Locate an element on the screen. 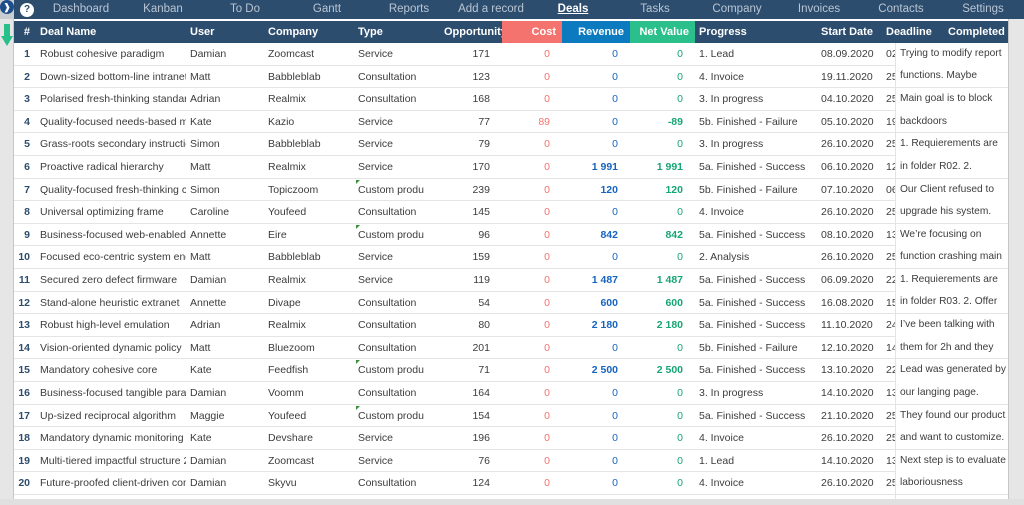  cell-deal-name: Business-focused web-enabled core is located at coordinates (113, 234).